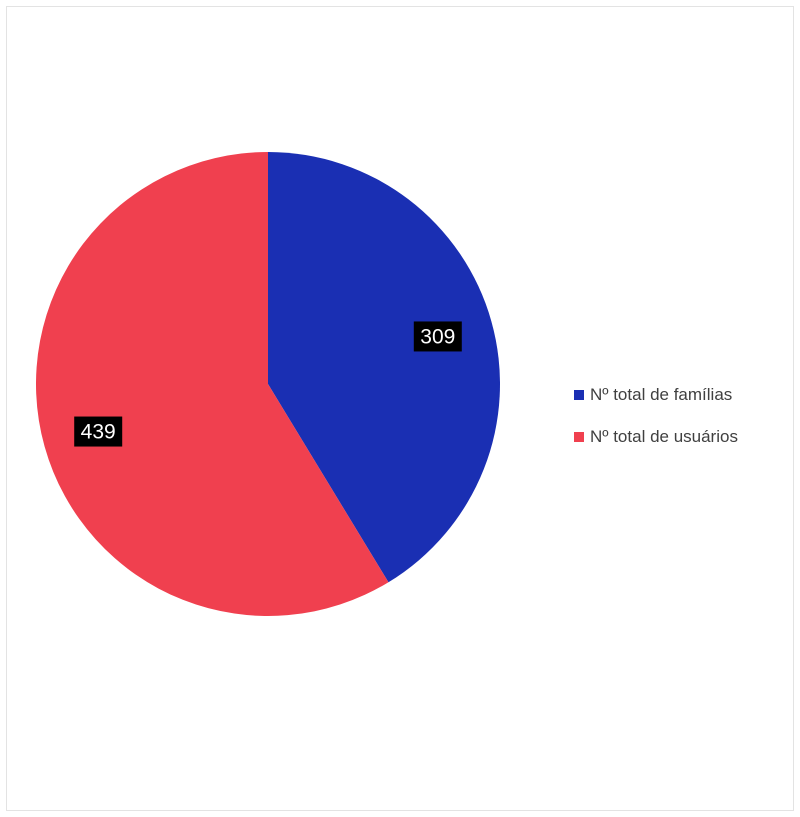 Image resolution: width=800 pixels, height=817 pixels. I want to click on legend-item-familias: Nº total de famílias, so click(656, 395).